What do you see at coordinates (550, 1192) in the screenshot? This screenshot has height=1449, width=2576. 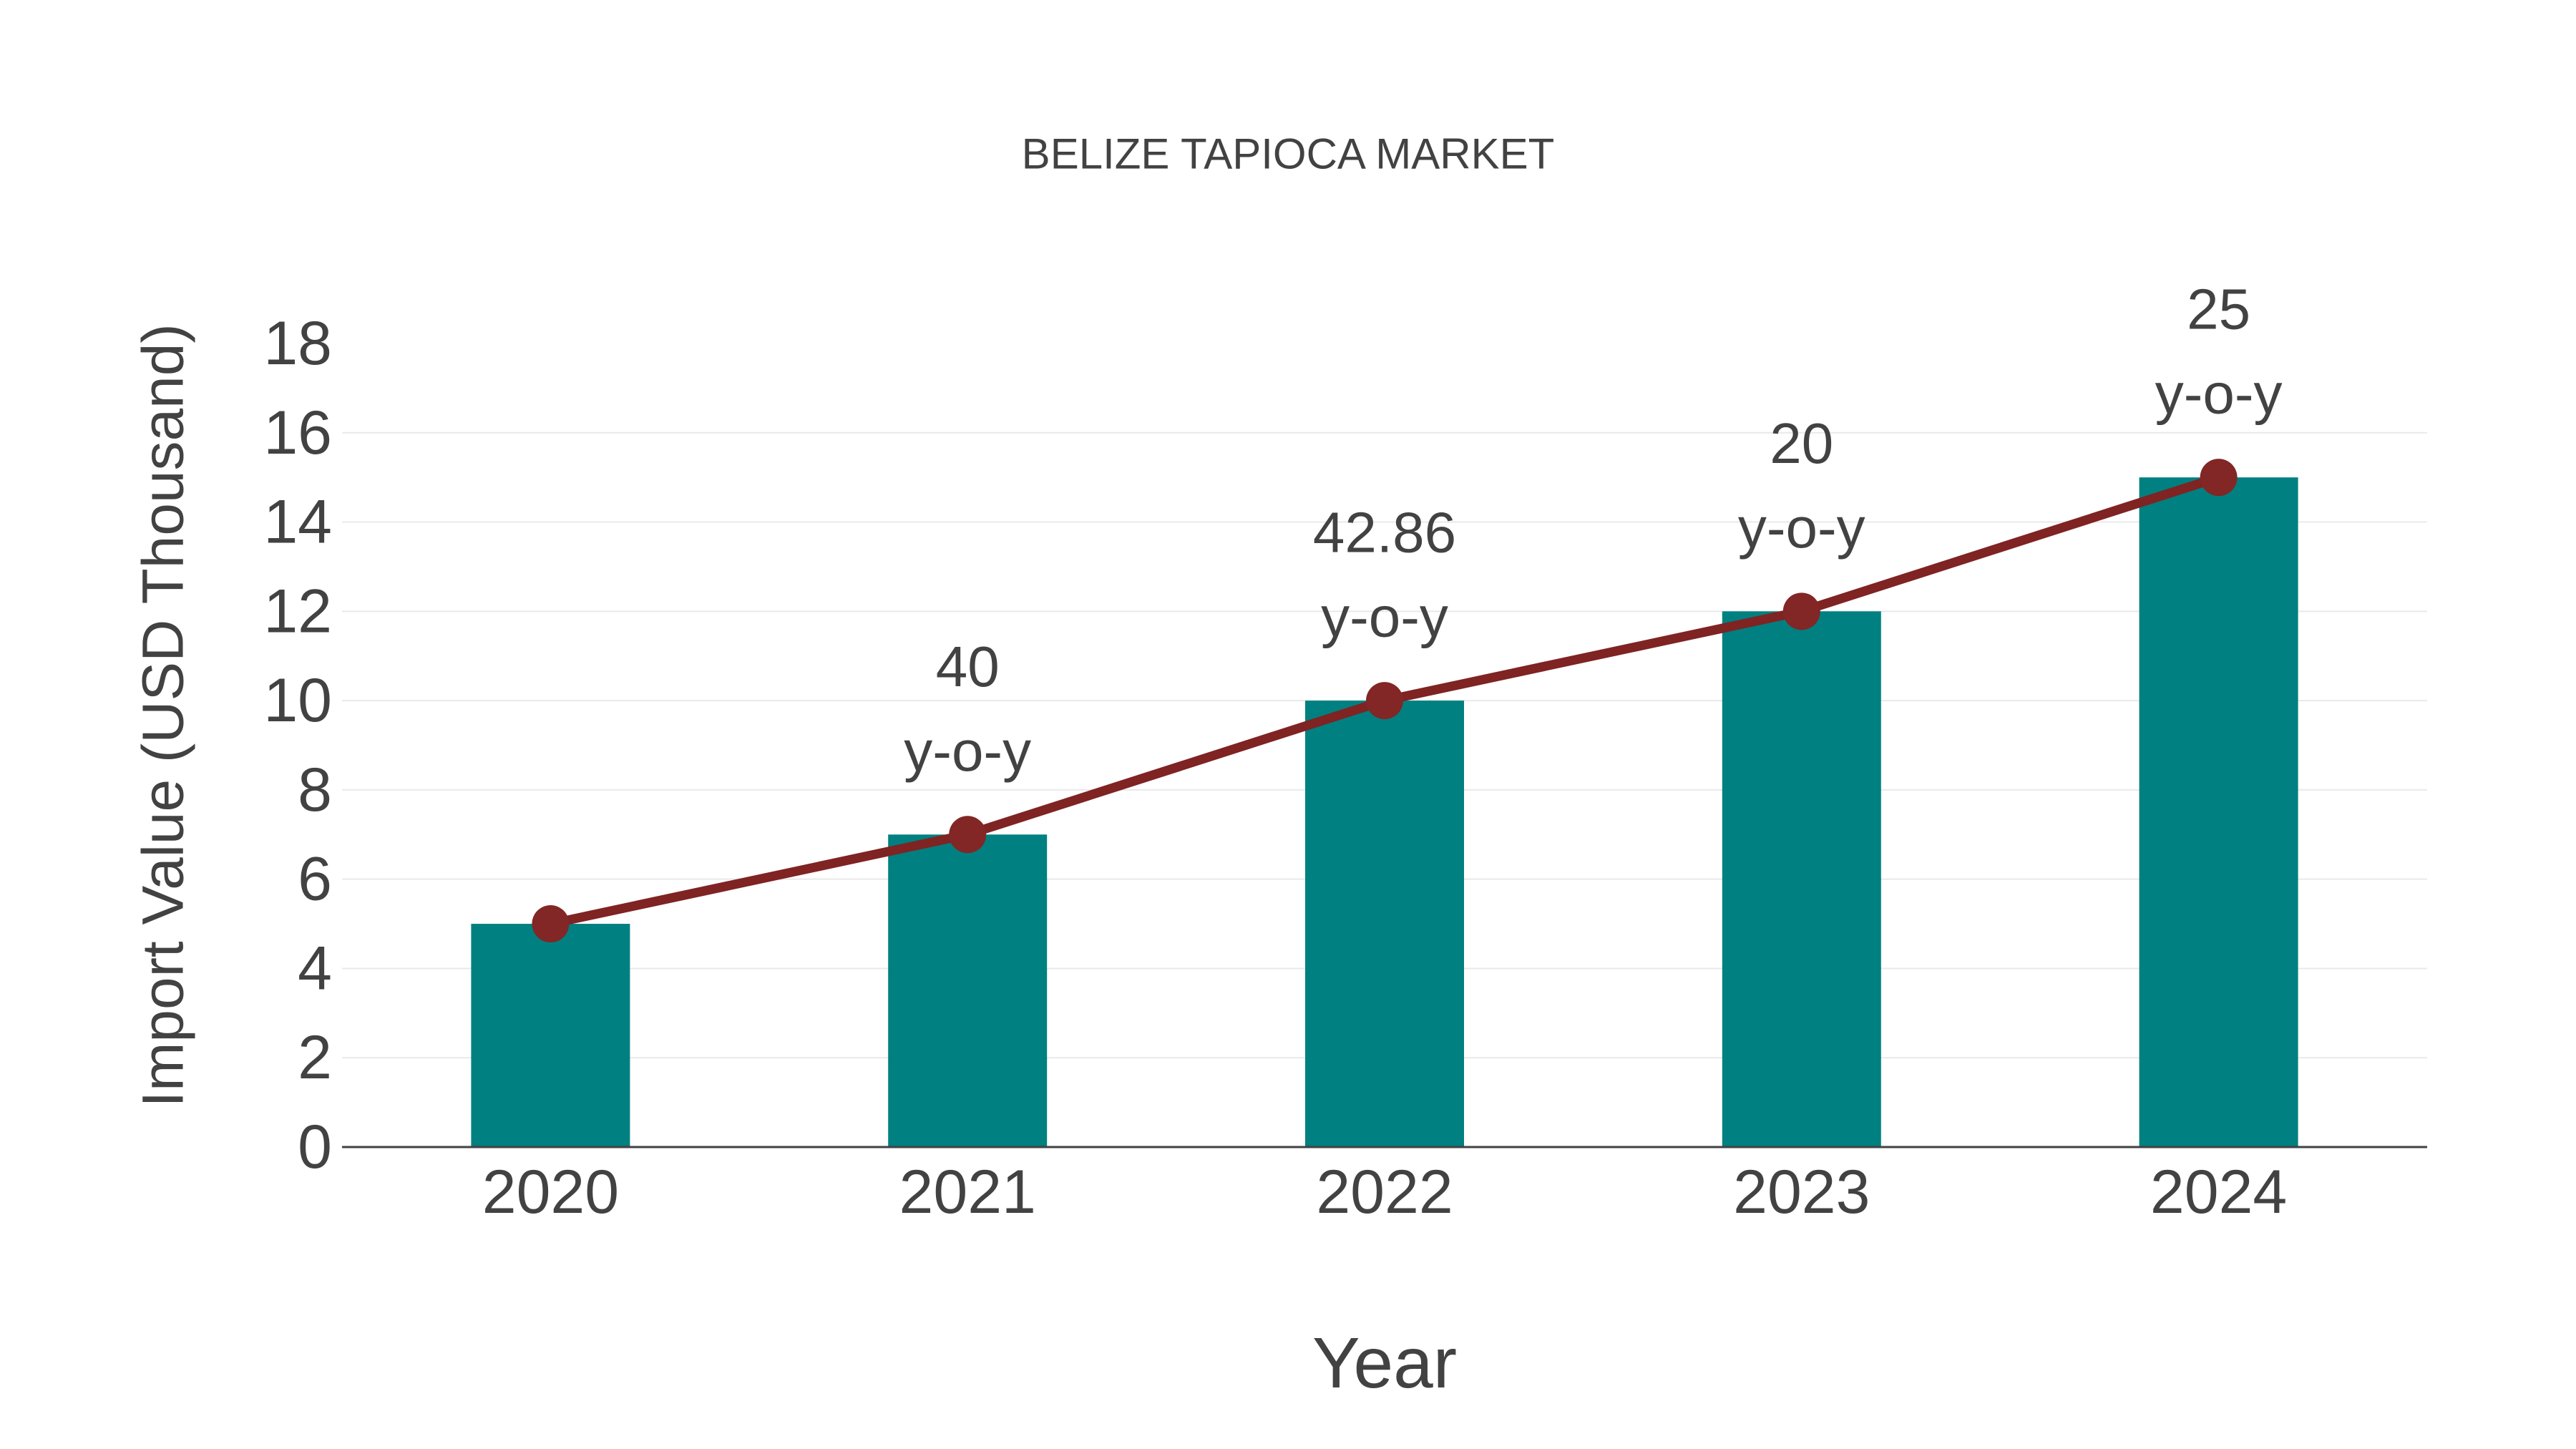 I see `x-tick-label: 2020` at bounding box center [550, 1192].